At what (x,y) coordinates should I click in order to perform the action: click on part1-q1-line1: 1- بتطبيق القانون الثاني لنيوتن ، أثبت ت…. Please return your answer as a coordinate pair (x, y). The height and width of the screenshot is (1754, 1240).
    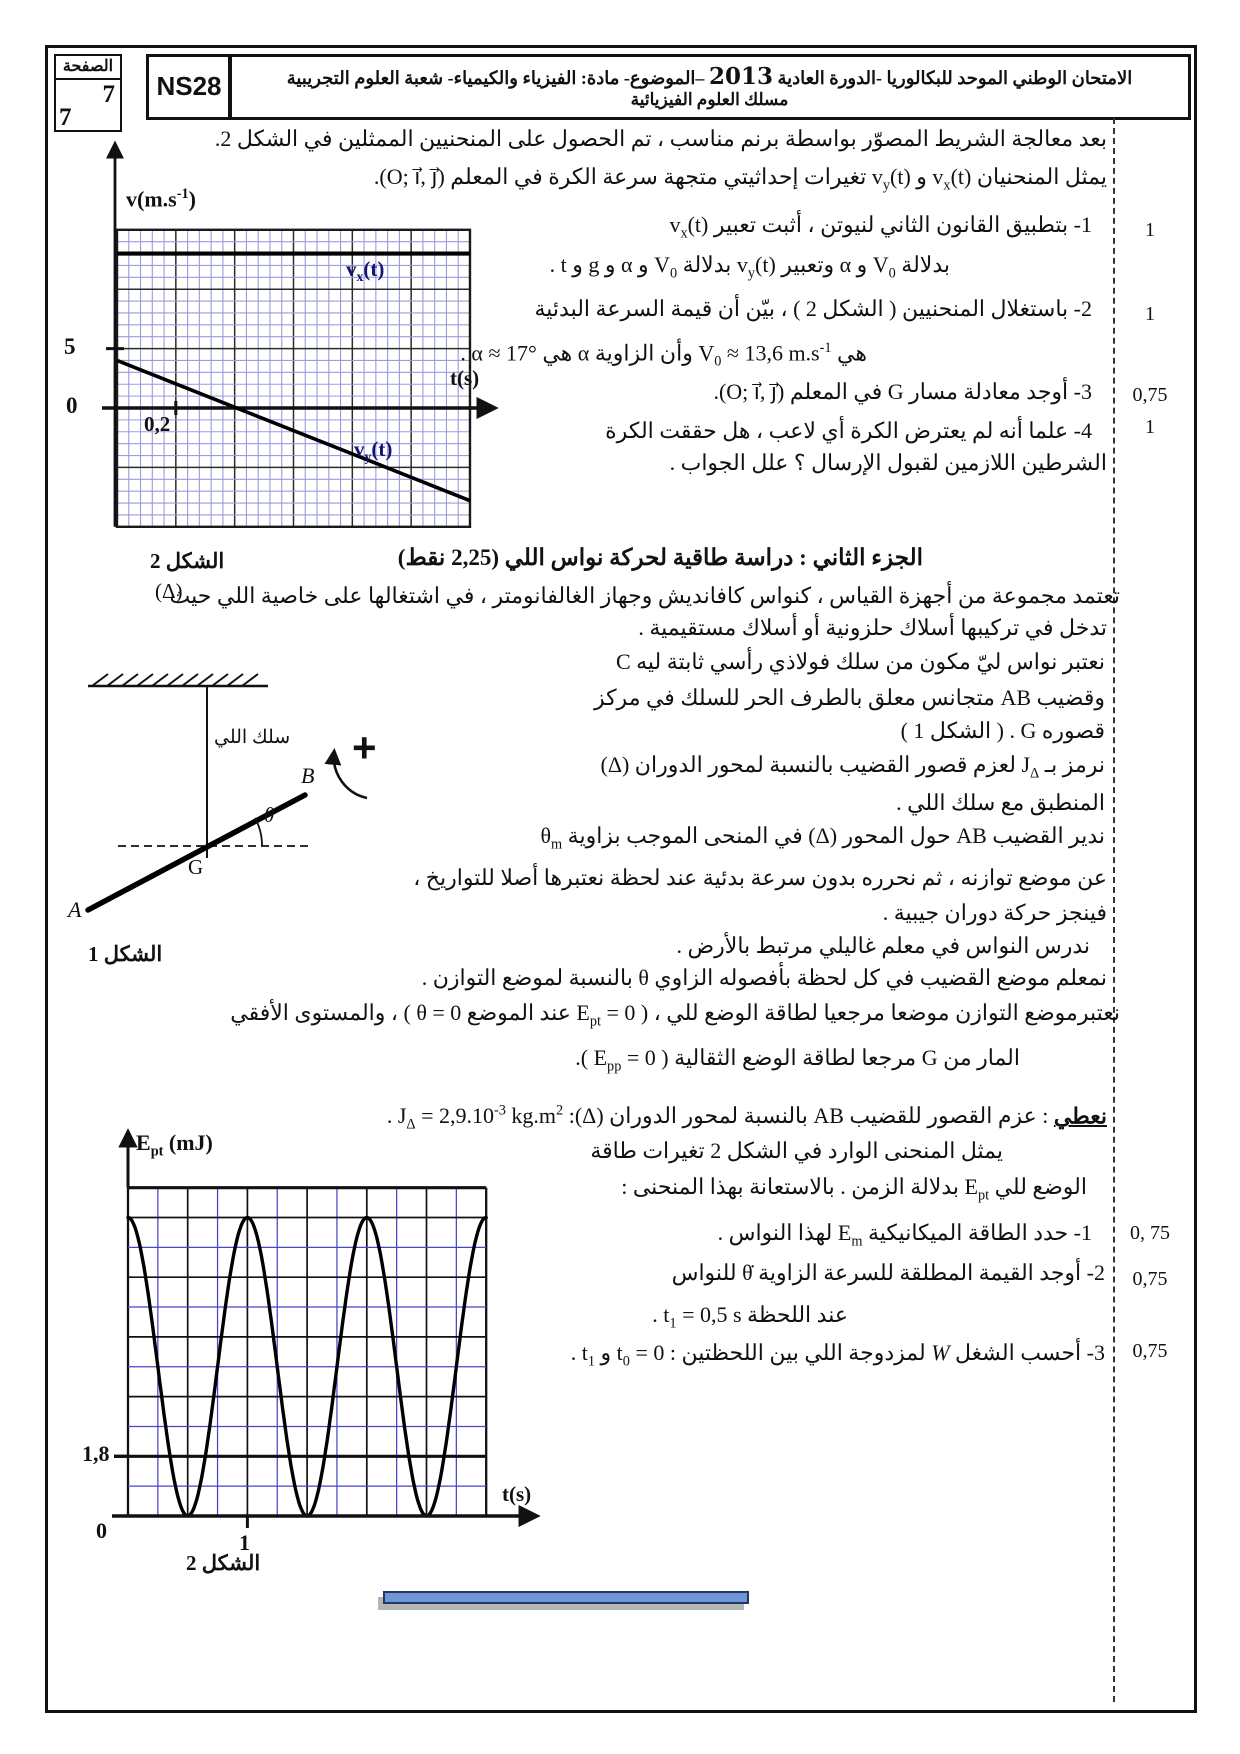
    Looking at the image, I should click on (880, 227).